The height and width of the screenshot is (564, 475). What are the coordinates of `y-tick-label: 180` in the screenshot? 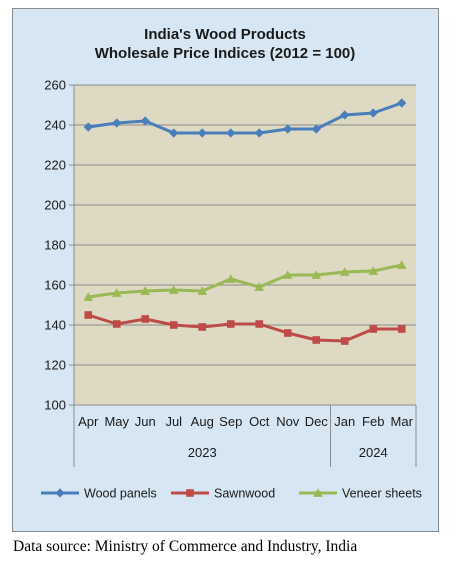 It's located at (55, 245).